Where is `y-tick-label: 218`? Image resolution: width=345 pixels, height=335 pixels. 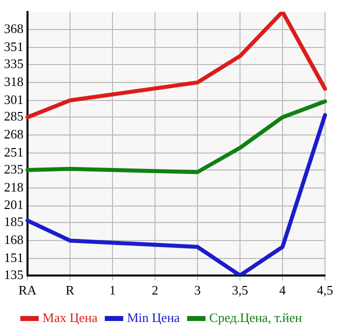 y-tick-label: 218 is located at coordinates (14, 186).